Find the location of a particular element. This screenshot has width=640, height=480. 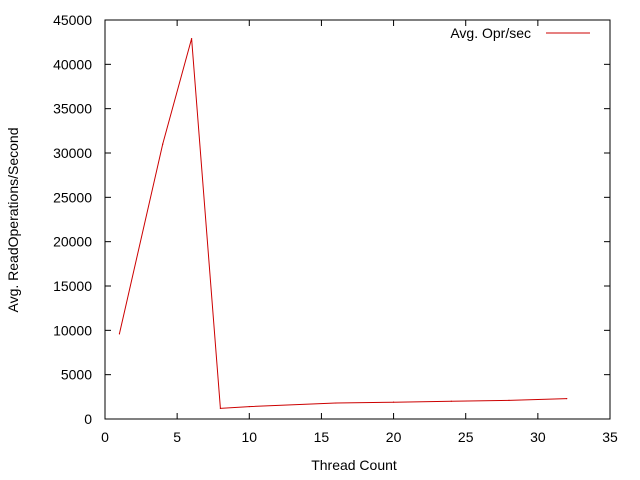

x-tick-label: 5 is located at coordinates (177, 437).